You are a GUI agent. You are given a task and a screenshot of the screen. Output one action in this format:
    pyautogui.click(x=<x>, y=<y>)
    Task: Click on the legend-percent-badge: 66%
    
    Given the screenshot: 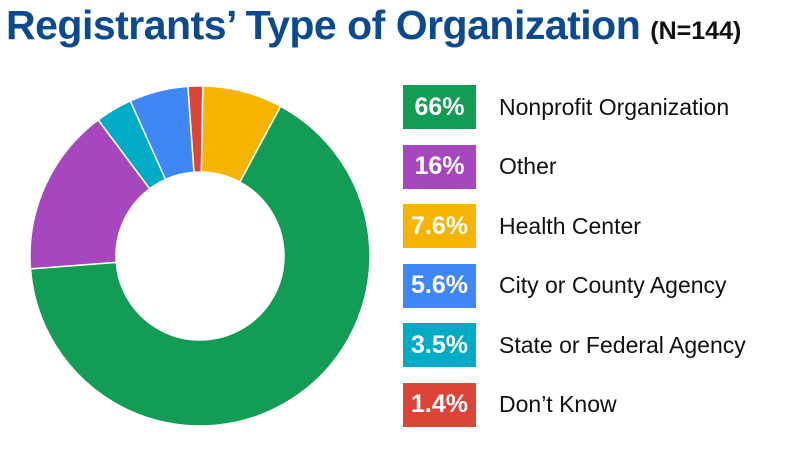 What is the action you would take?
    pyautogui.click(x=439, y=107)
    